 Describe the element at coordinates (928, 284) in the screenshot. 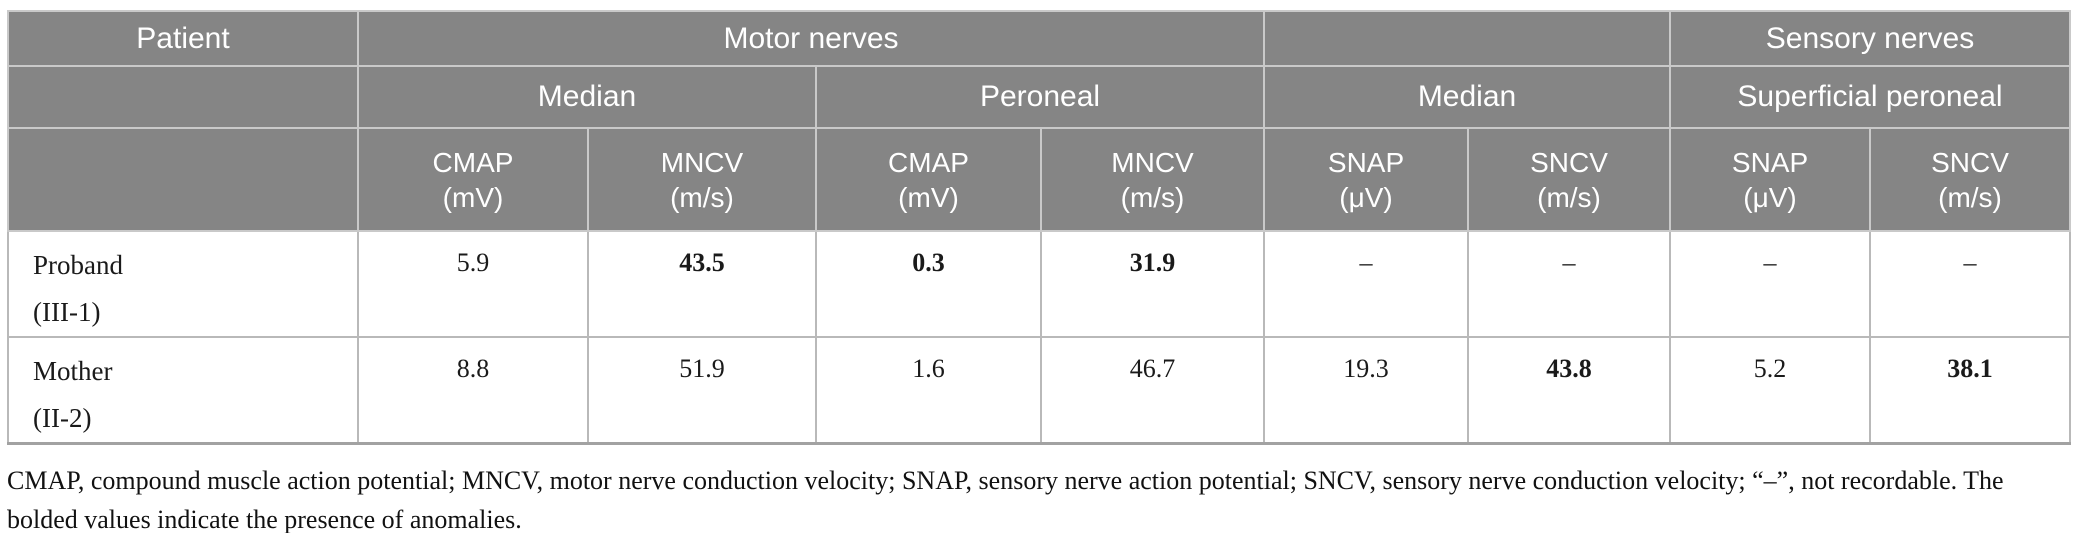

I see `data-cell: 0.3` at that location.